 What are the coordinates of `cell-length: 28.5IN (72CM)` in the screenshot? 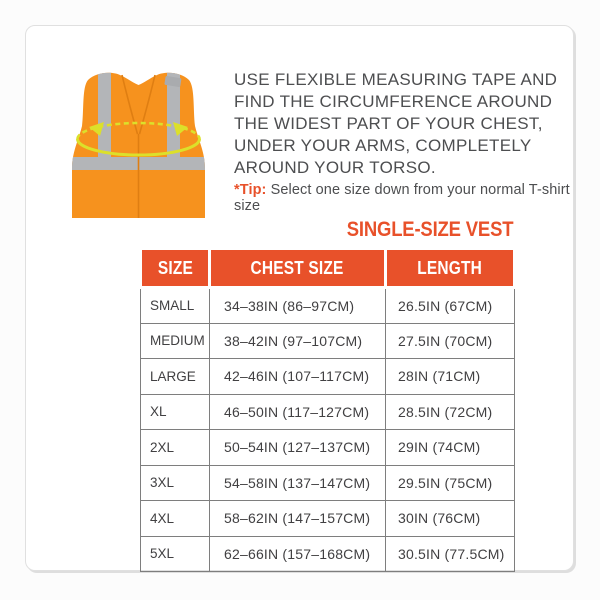 It's located at (450, 411).